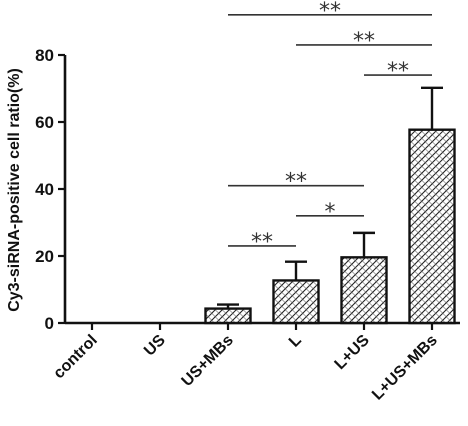 This screenshot has height=426, width=468. I want to click on x-tick-label: control, so click(75, 357).